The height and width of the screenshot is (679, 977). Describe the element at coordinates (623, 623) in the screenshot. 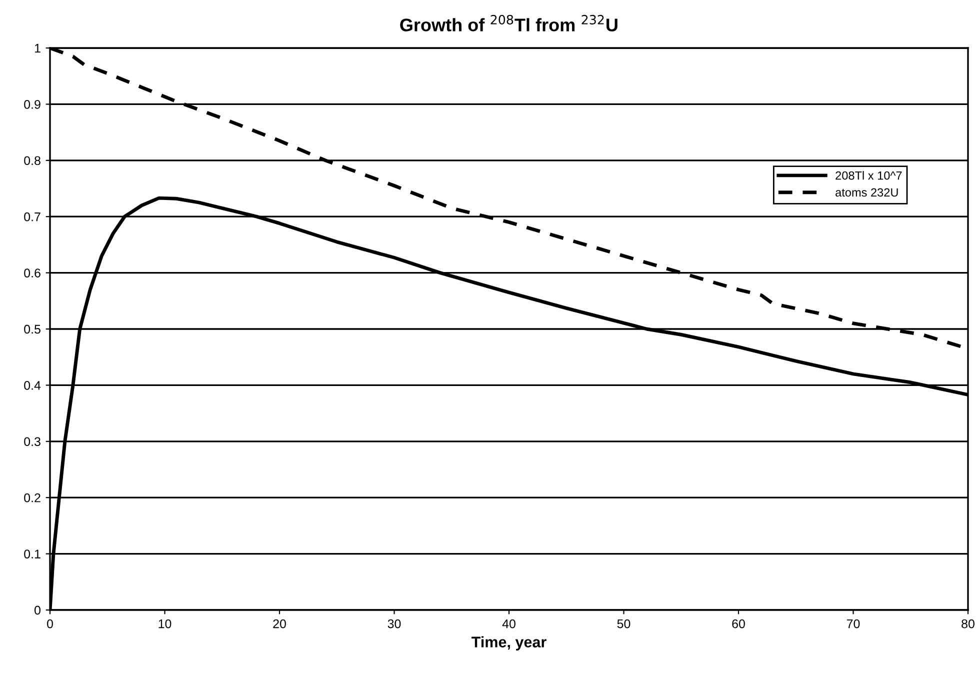

I see `x-tick-label: 50` at that location.